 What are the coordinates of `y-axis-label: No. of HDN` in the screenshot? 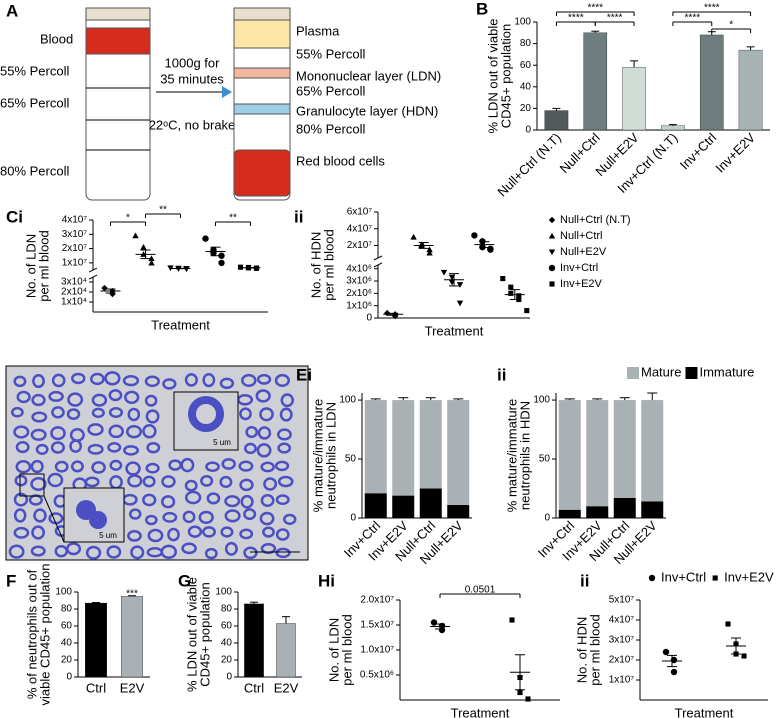 It's located at (581, 650).